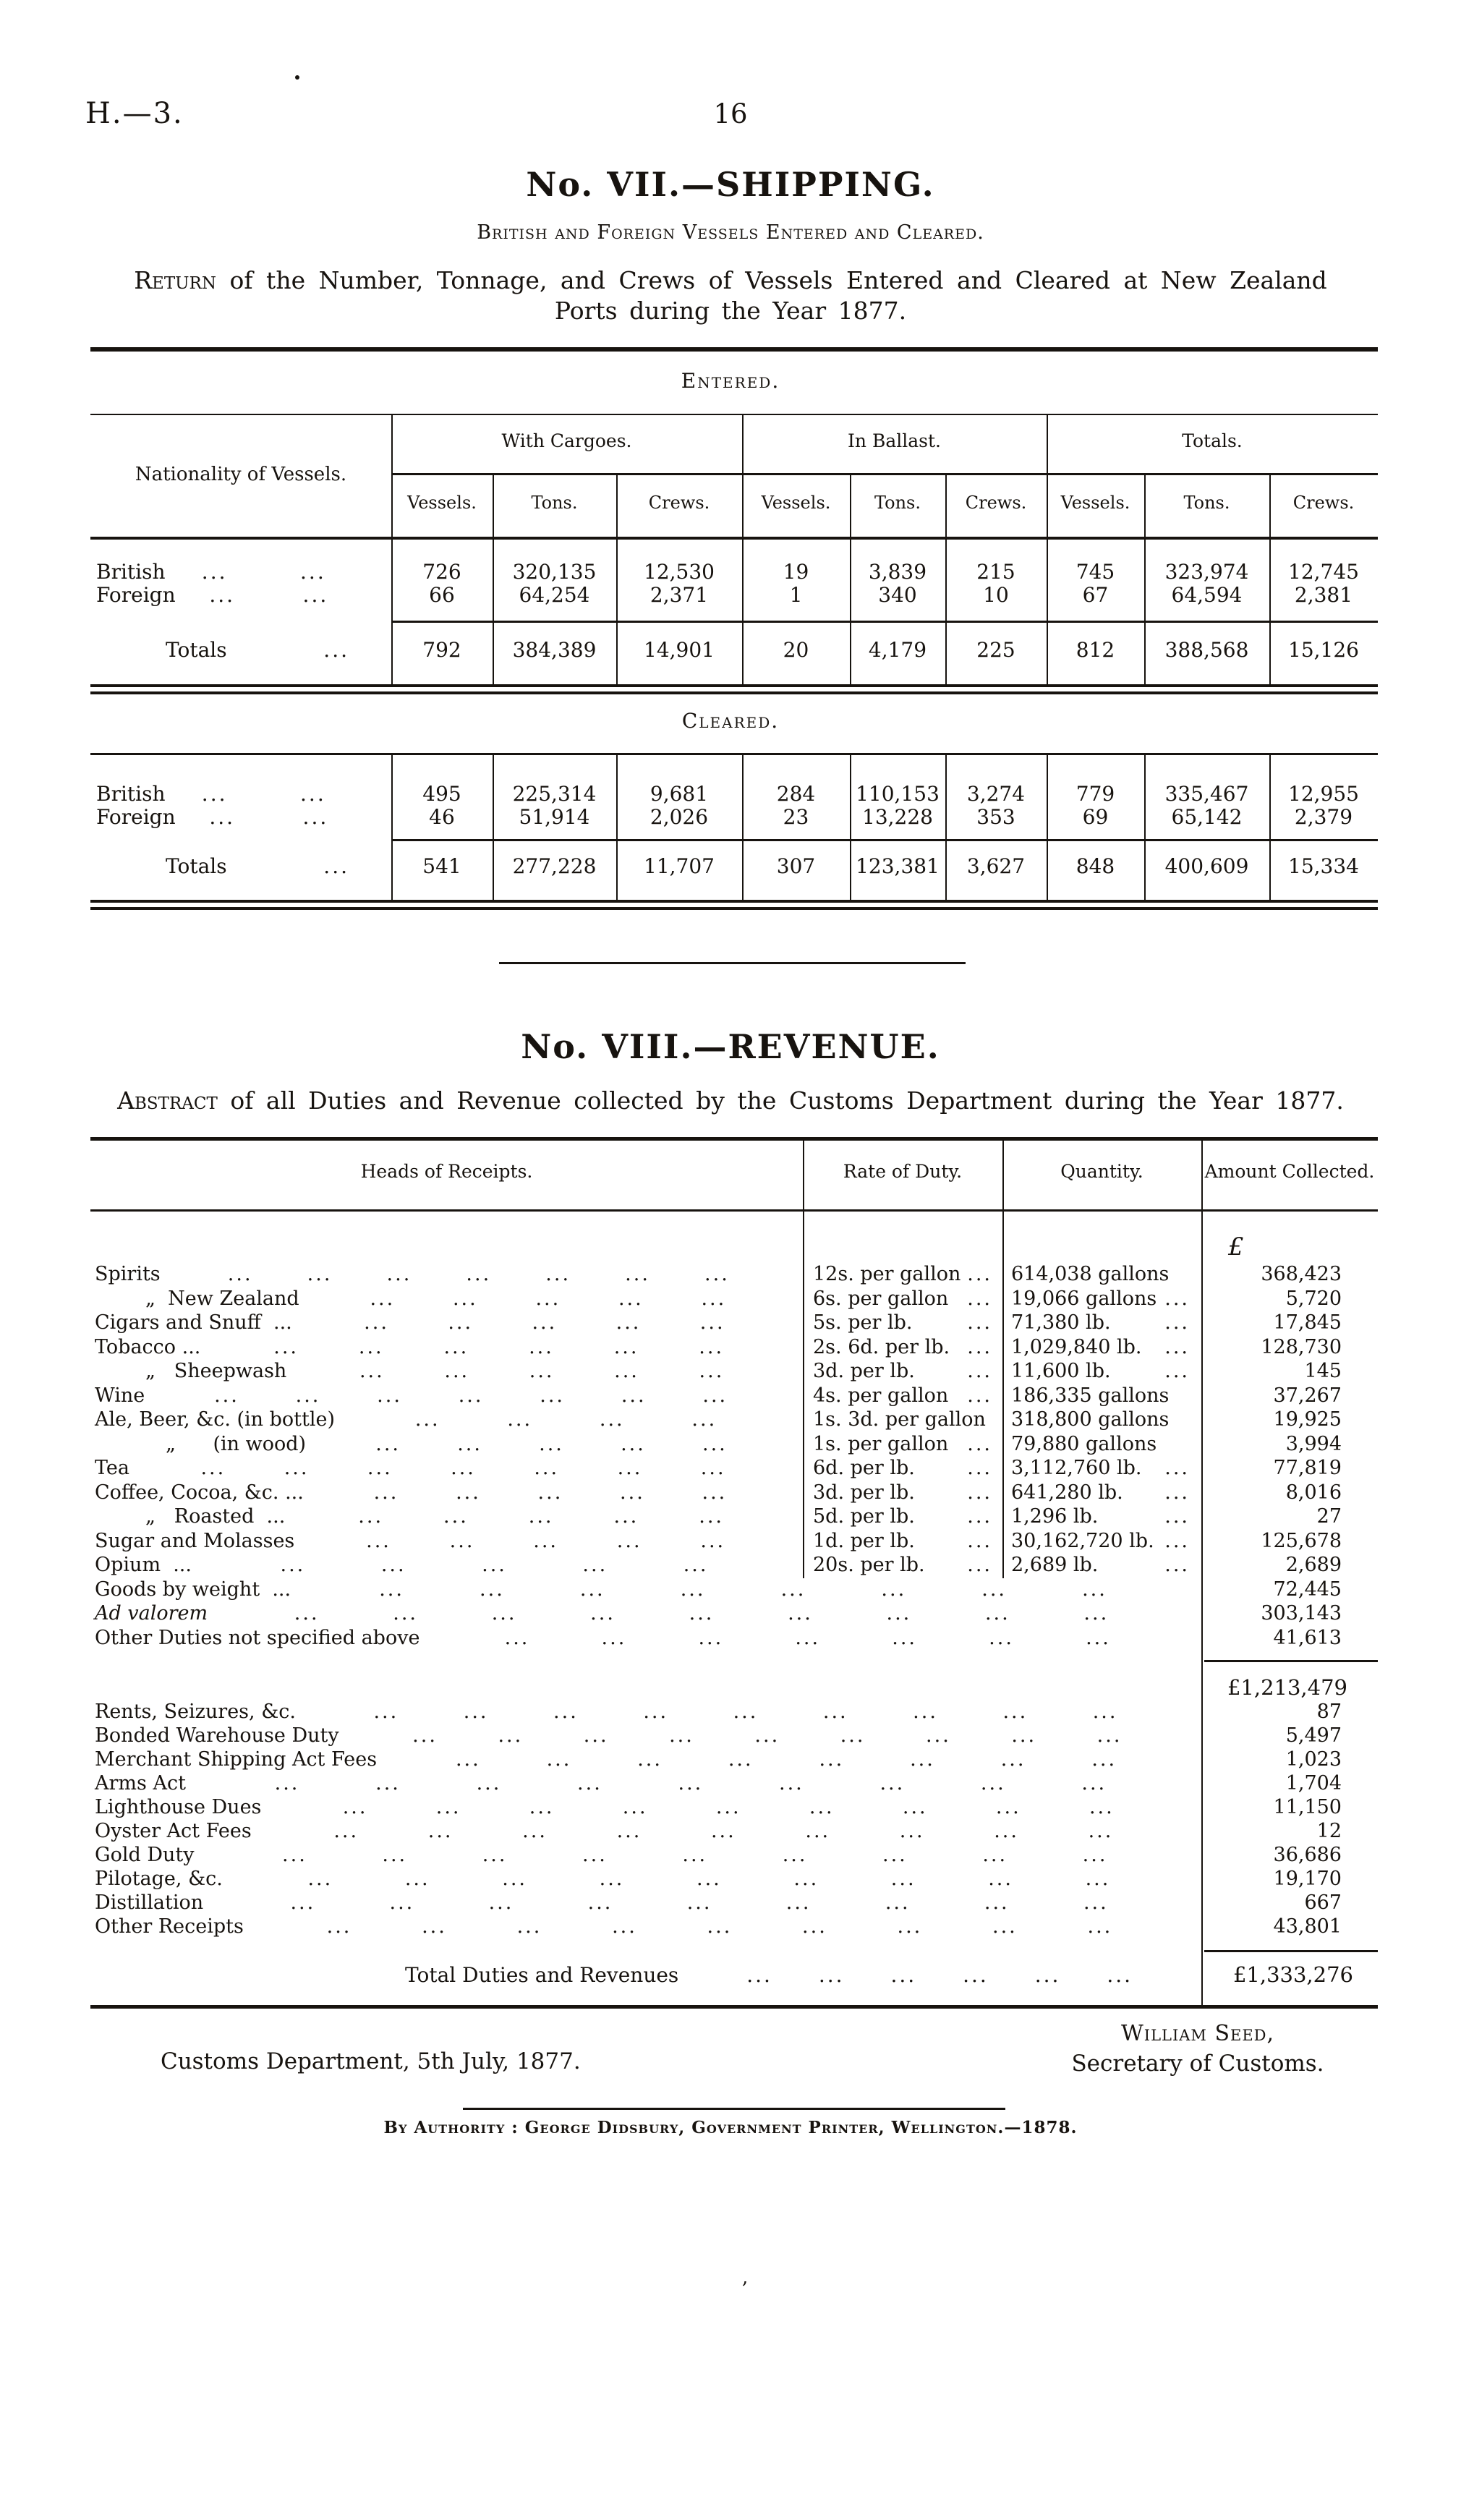  What do you see at coordinates (898, 866) in the screenshot?
I see `table-cell: 123,381` at bounding box center [898, 866].